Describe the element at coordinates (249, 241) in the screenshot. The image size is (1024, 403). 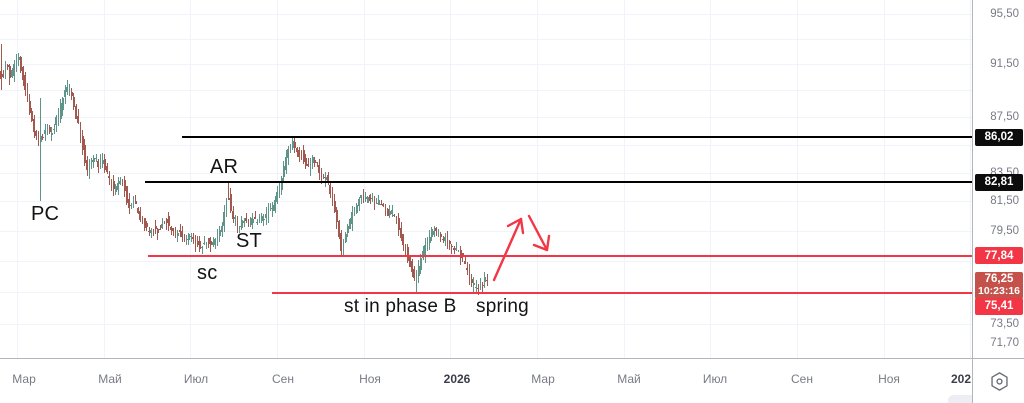
I see `annotation-st: ST` at that location.